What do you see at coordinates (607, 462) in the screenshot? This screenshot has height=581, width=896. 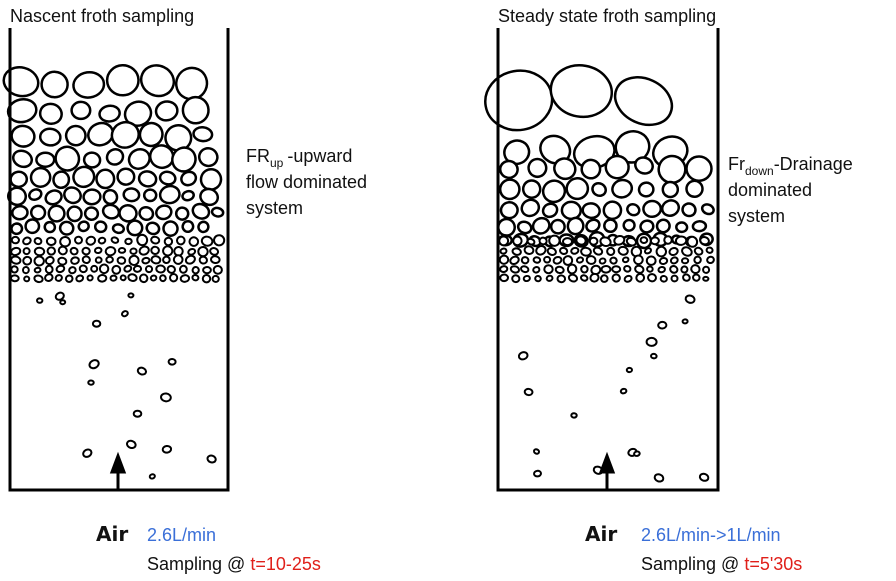 I see `air-arrow-head` at bounding box center [607, 462].